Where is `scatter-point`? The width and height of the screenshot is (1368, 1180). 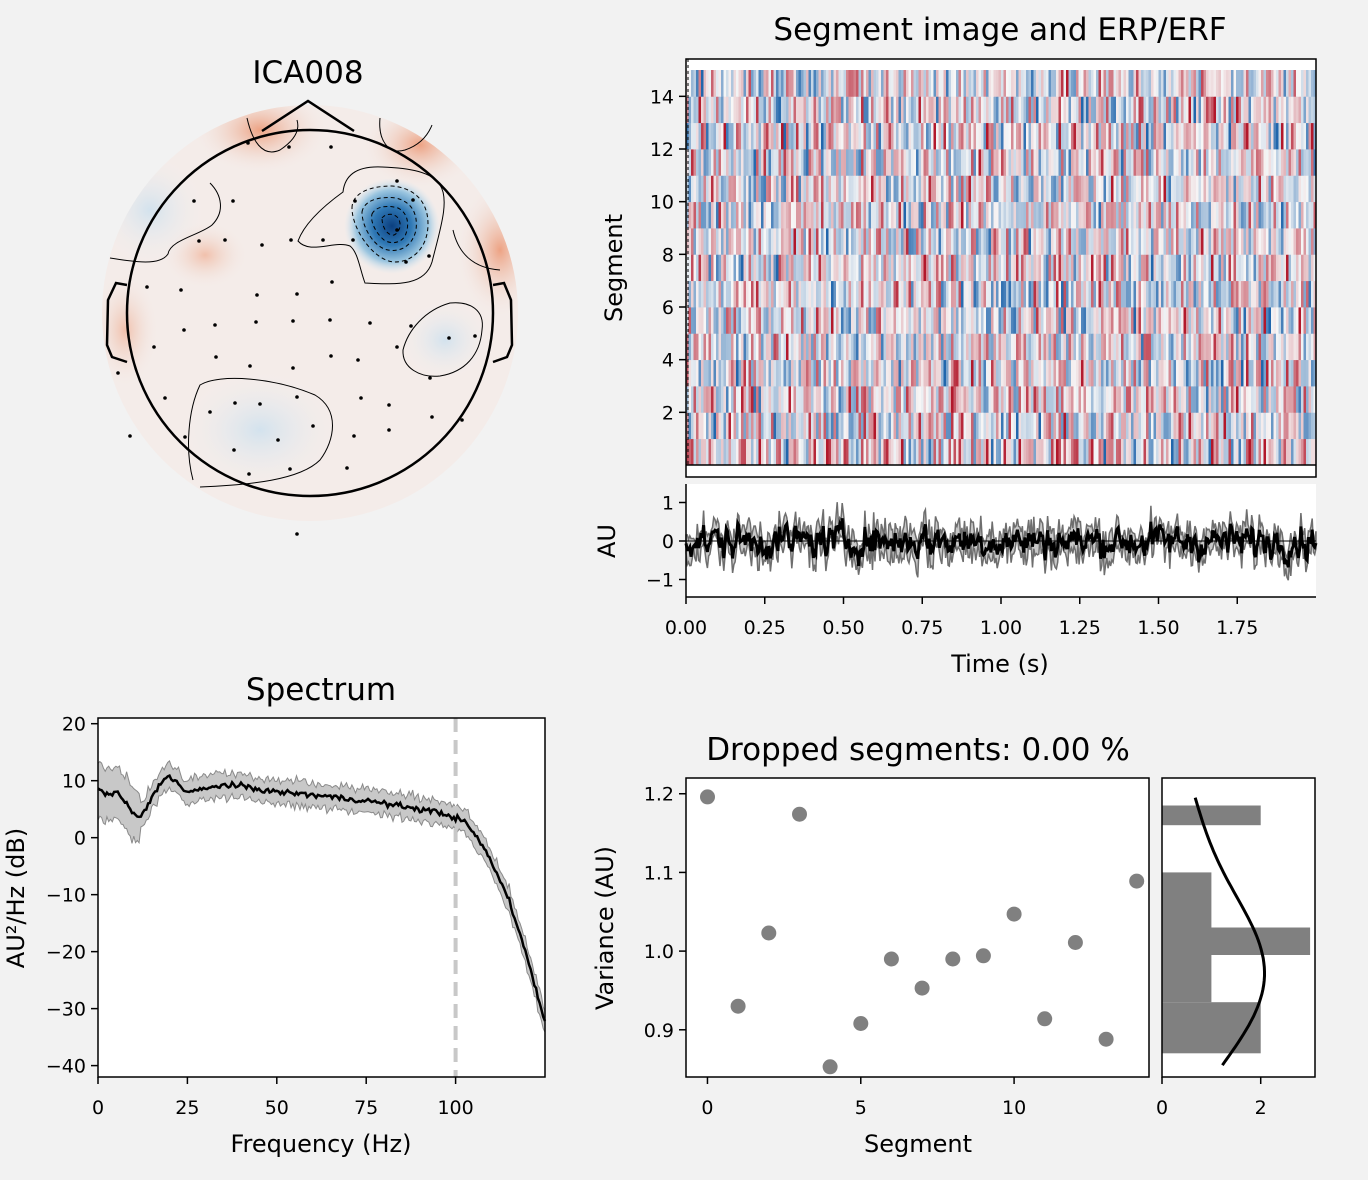 scatter-point is located at coordinates (983, 956).